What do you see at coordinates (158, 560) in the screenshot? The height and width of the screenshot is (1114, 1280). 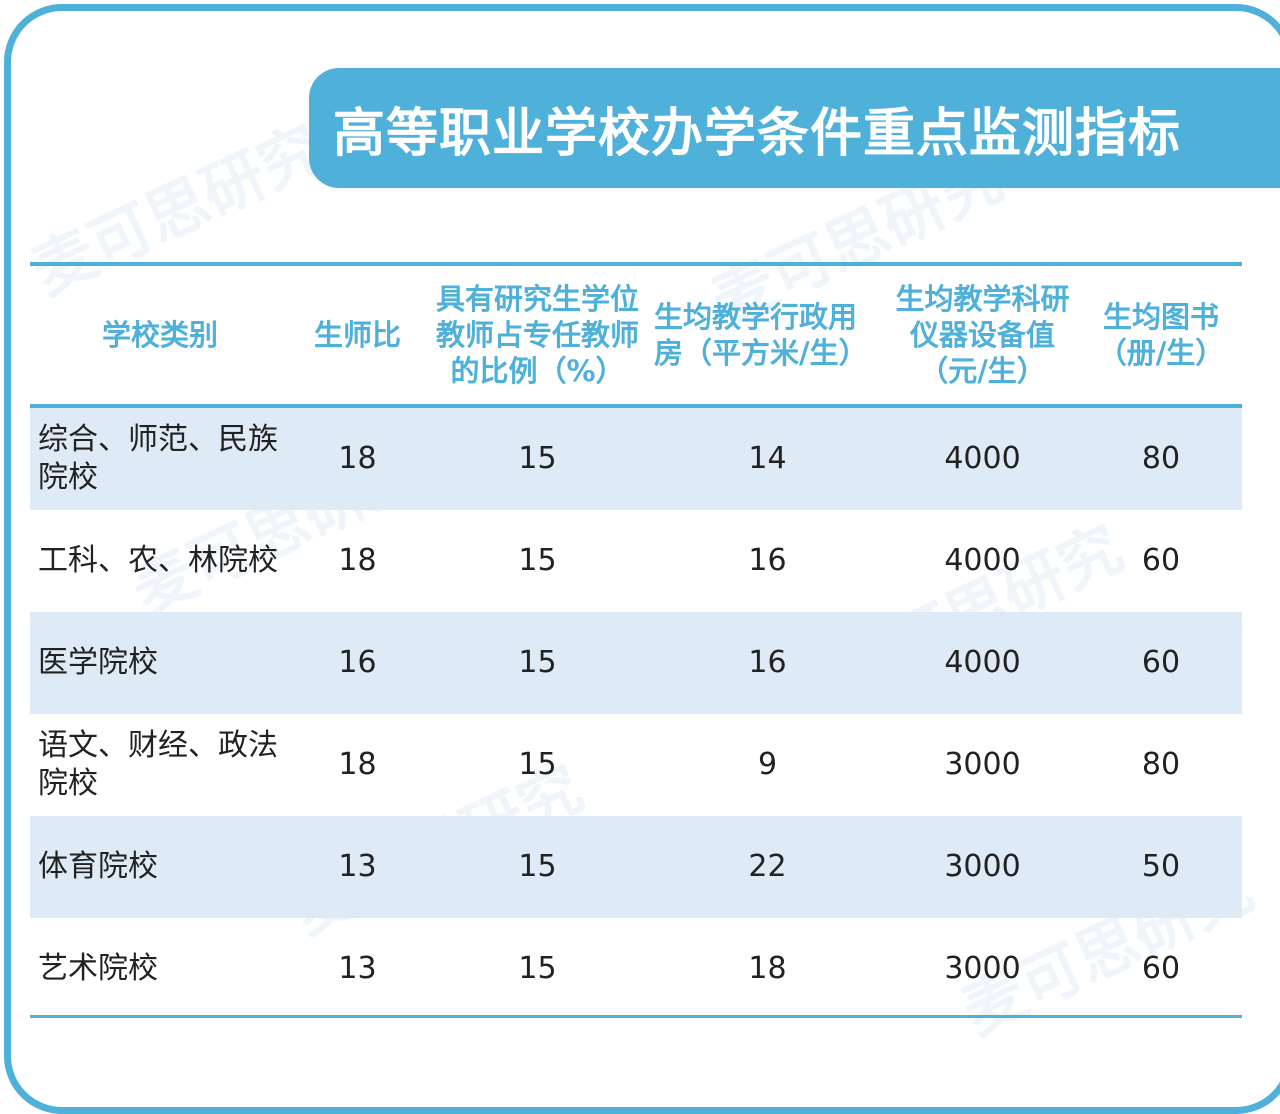 I see `cell-school-type: 工科、农、林院校` at bounding box center [158, 560].